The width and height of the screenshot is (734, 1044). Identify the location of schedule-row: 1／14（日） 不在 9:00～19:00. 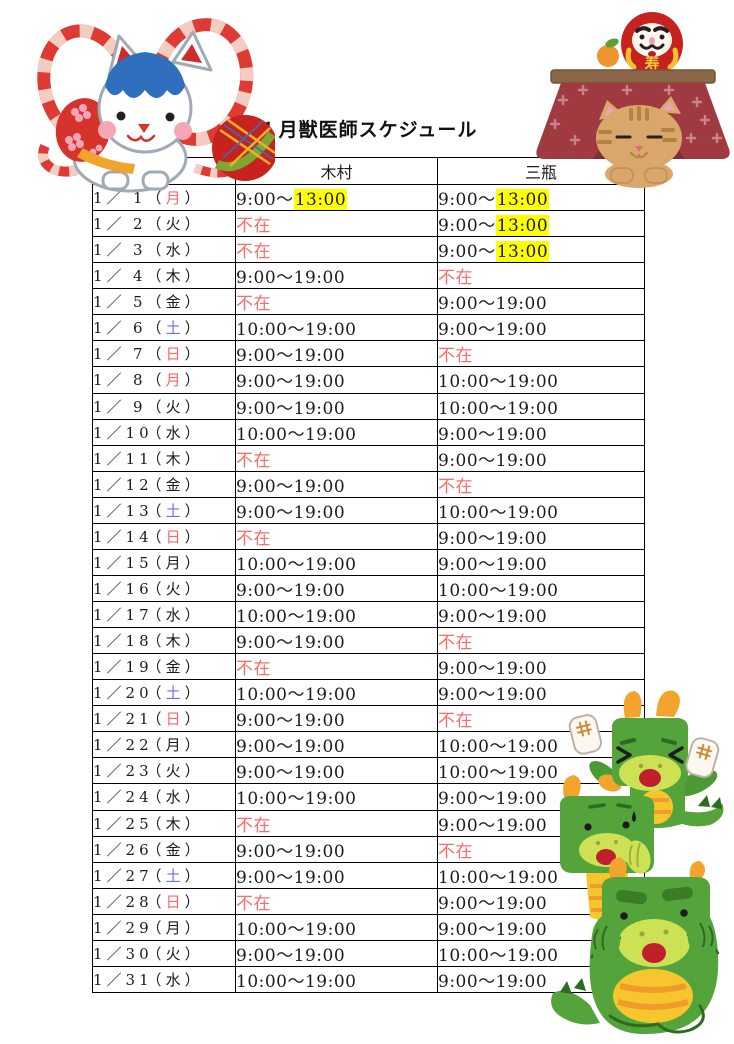
(368, 536).